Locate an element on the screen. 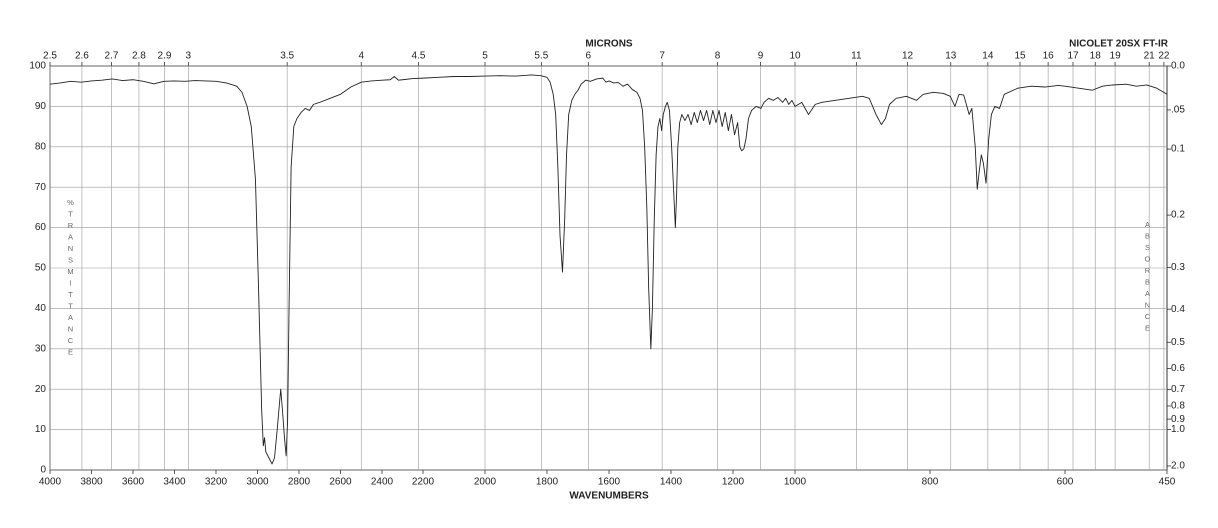 The image size is (1218, 528). y2-tick-label: 0.3 is located at coordinates (1178, 267).